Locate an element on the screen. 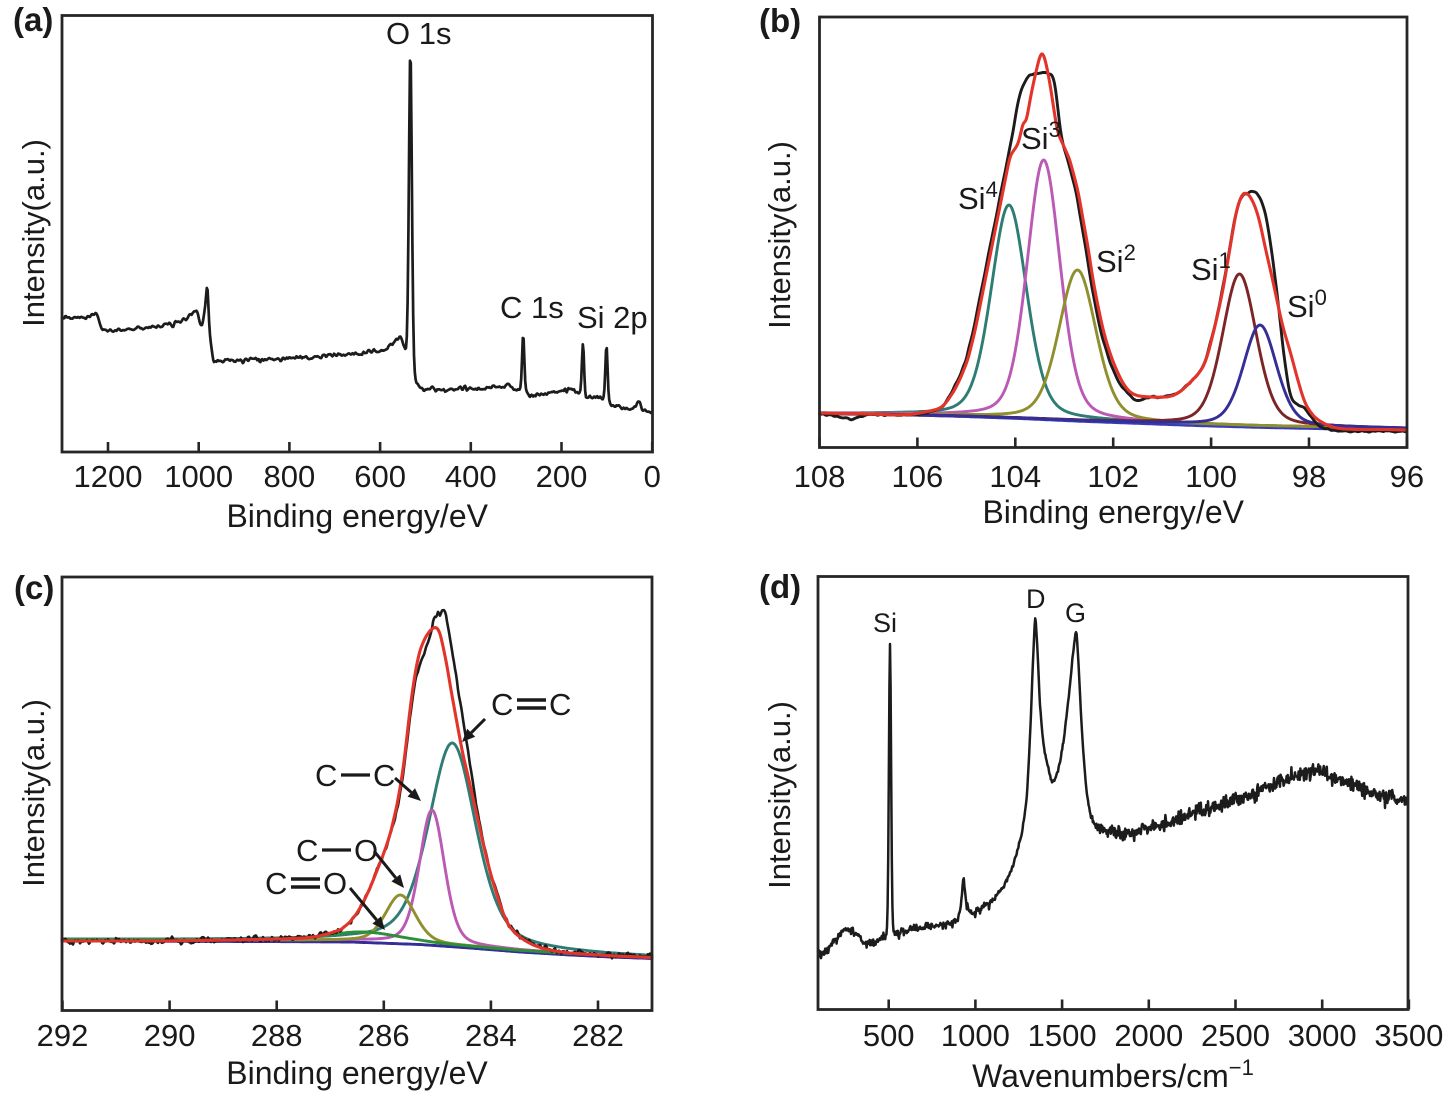 The height and width of the screenshot is (1111, 1452). svg-text: (c) is located at coordinates (34, 587).